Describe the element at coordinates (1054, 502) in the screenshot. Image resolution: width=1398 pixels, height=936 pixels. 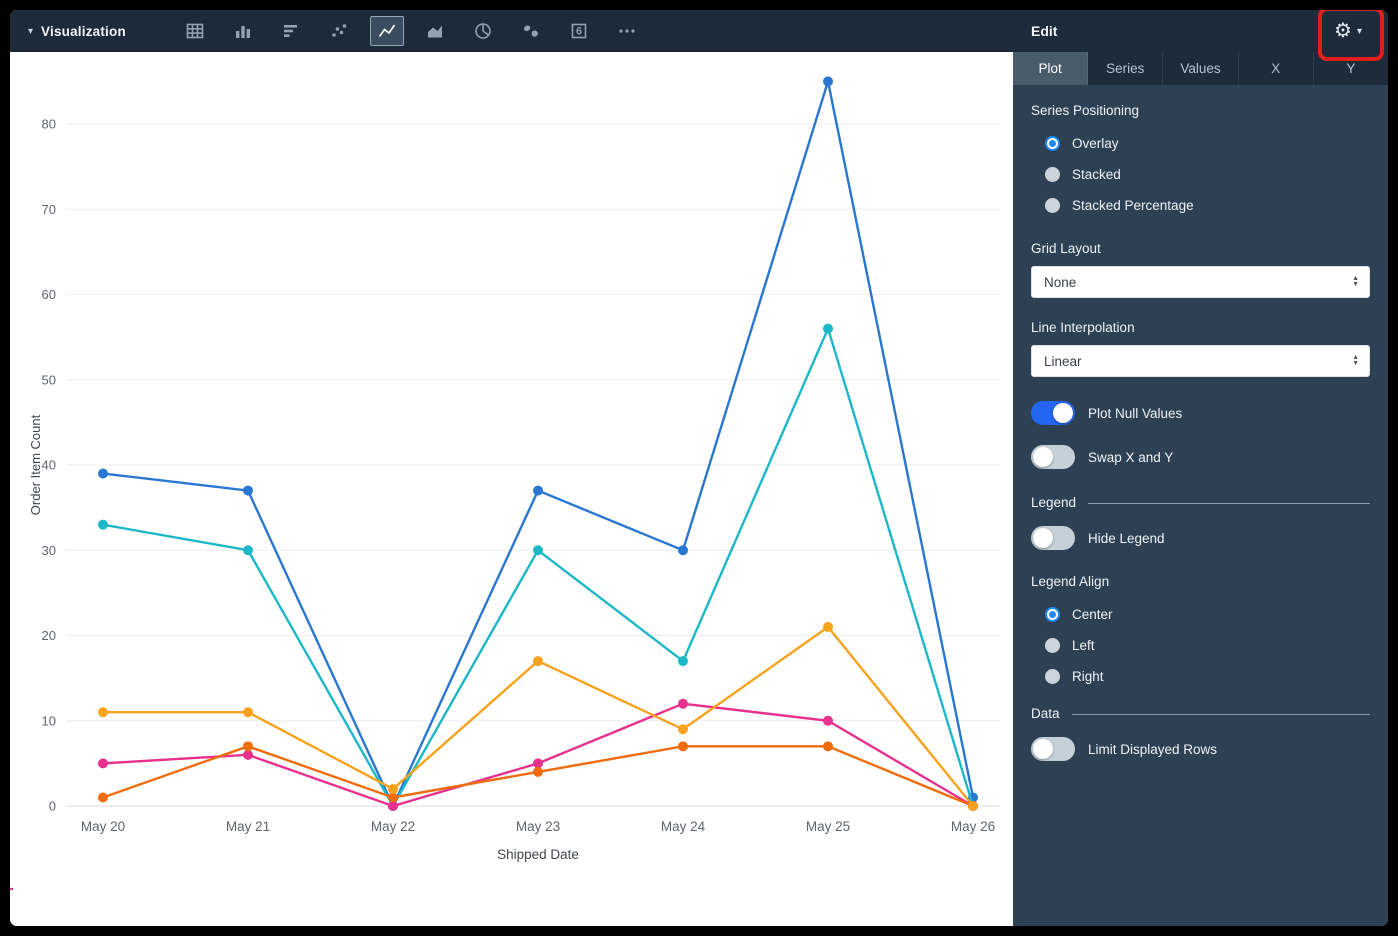
I see `legend-section-label: Legend` at that location.